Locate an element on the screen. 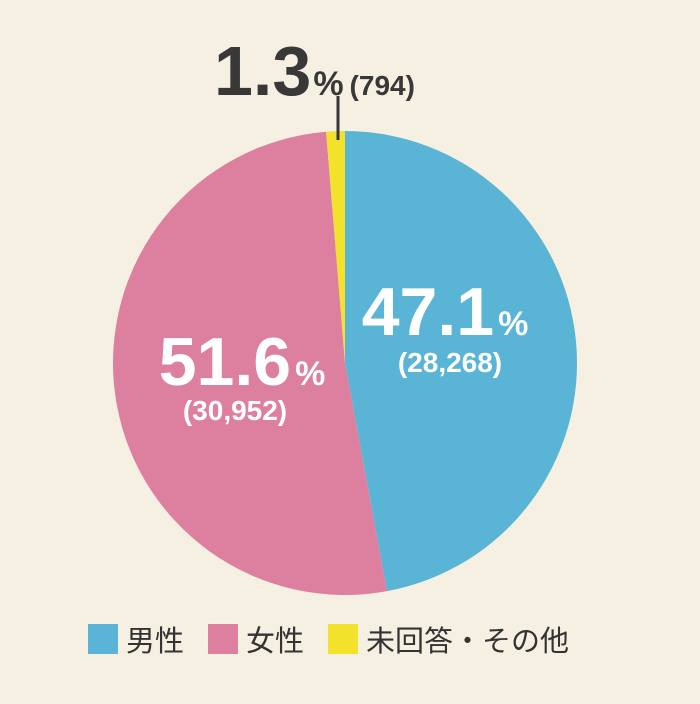 The height and width of the screenshot is (704, 700). legend-label-female: 女性 is located at coordinates (275, 641).